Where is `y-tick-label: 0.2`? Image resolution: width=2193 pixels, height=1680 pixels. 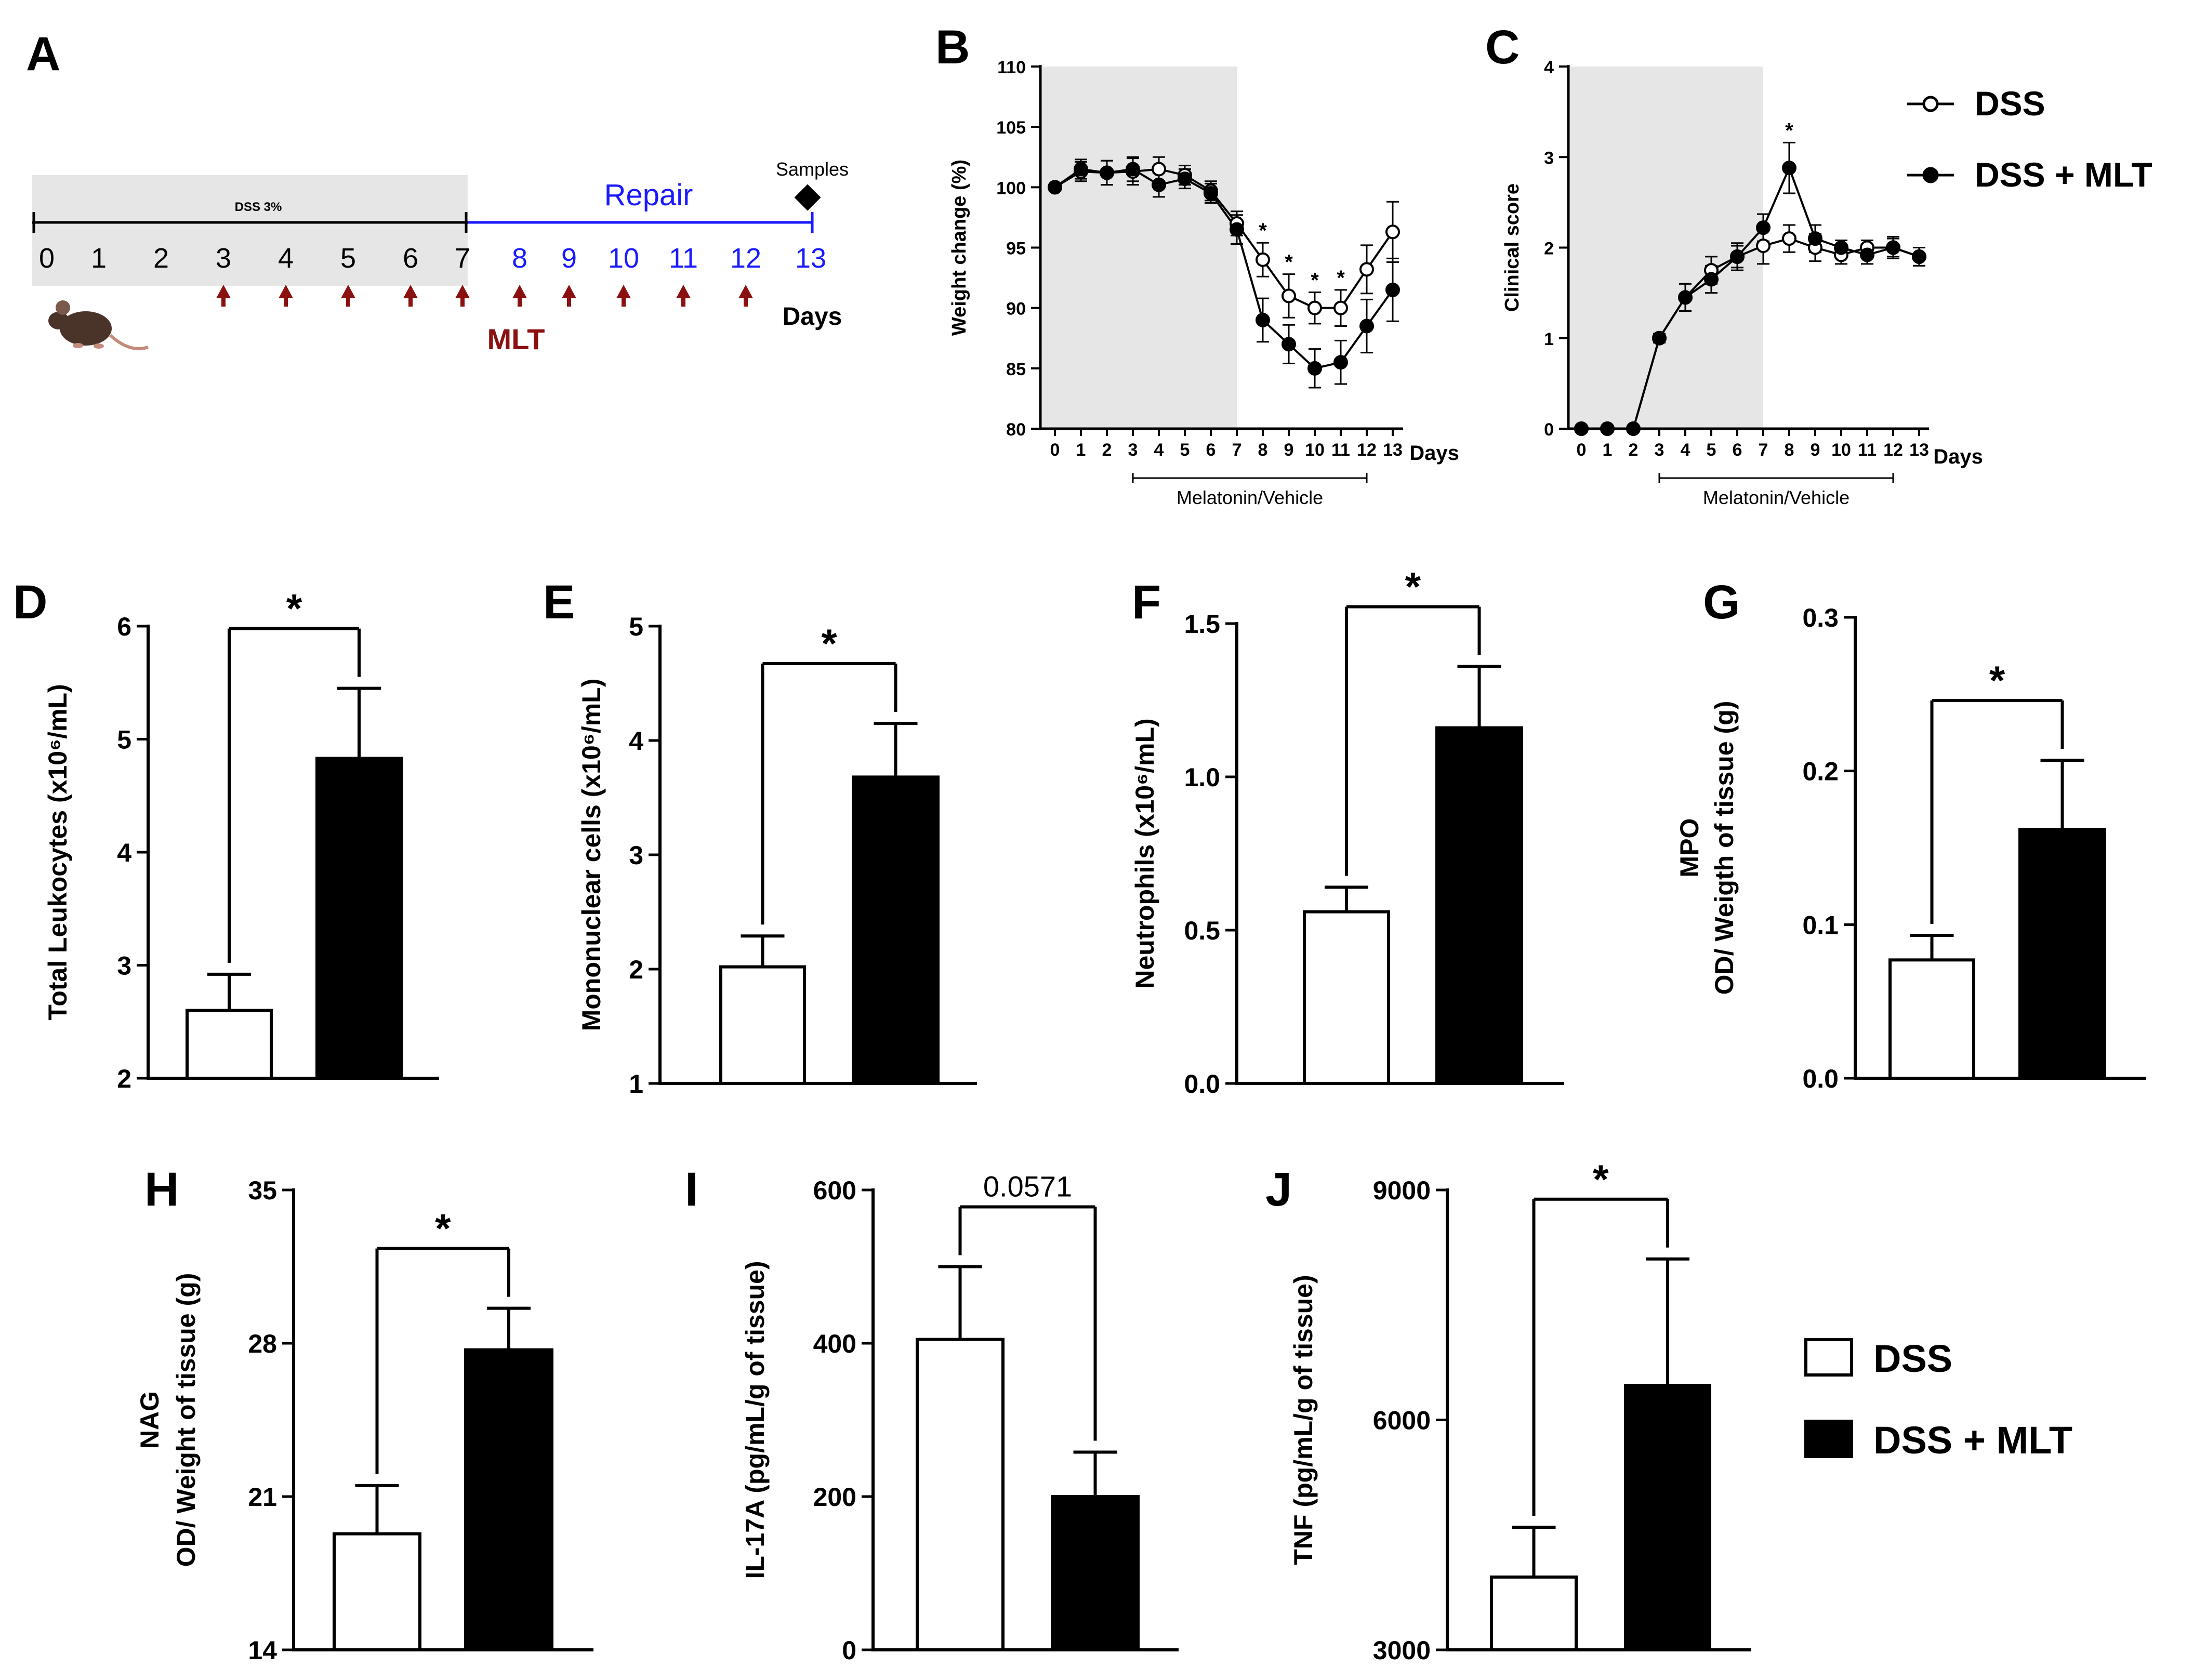 y-tick-label: 0.2 is located at coordinates (1820, 771).